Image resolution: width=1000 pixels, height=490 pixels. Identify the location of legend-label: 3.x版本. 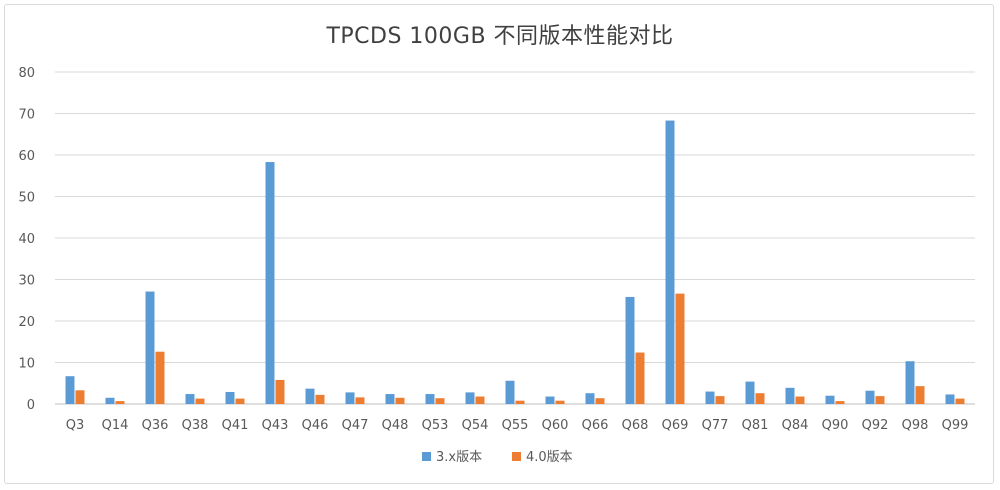
(459, 457).